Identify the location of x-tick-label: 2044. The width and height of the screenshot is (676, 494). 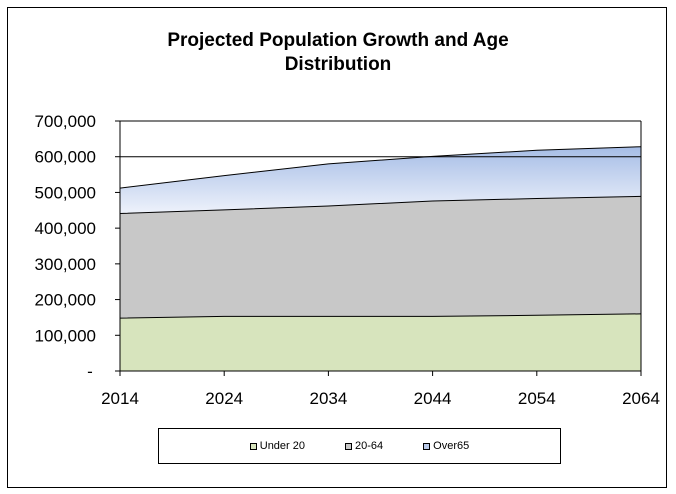
(433, 398).